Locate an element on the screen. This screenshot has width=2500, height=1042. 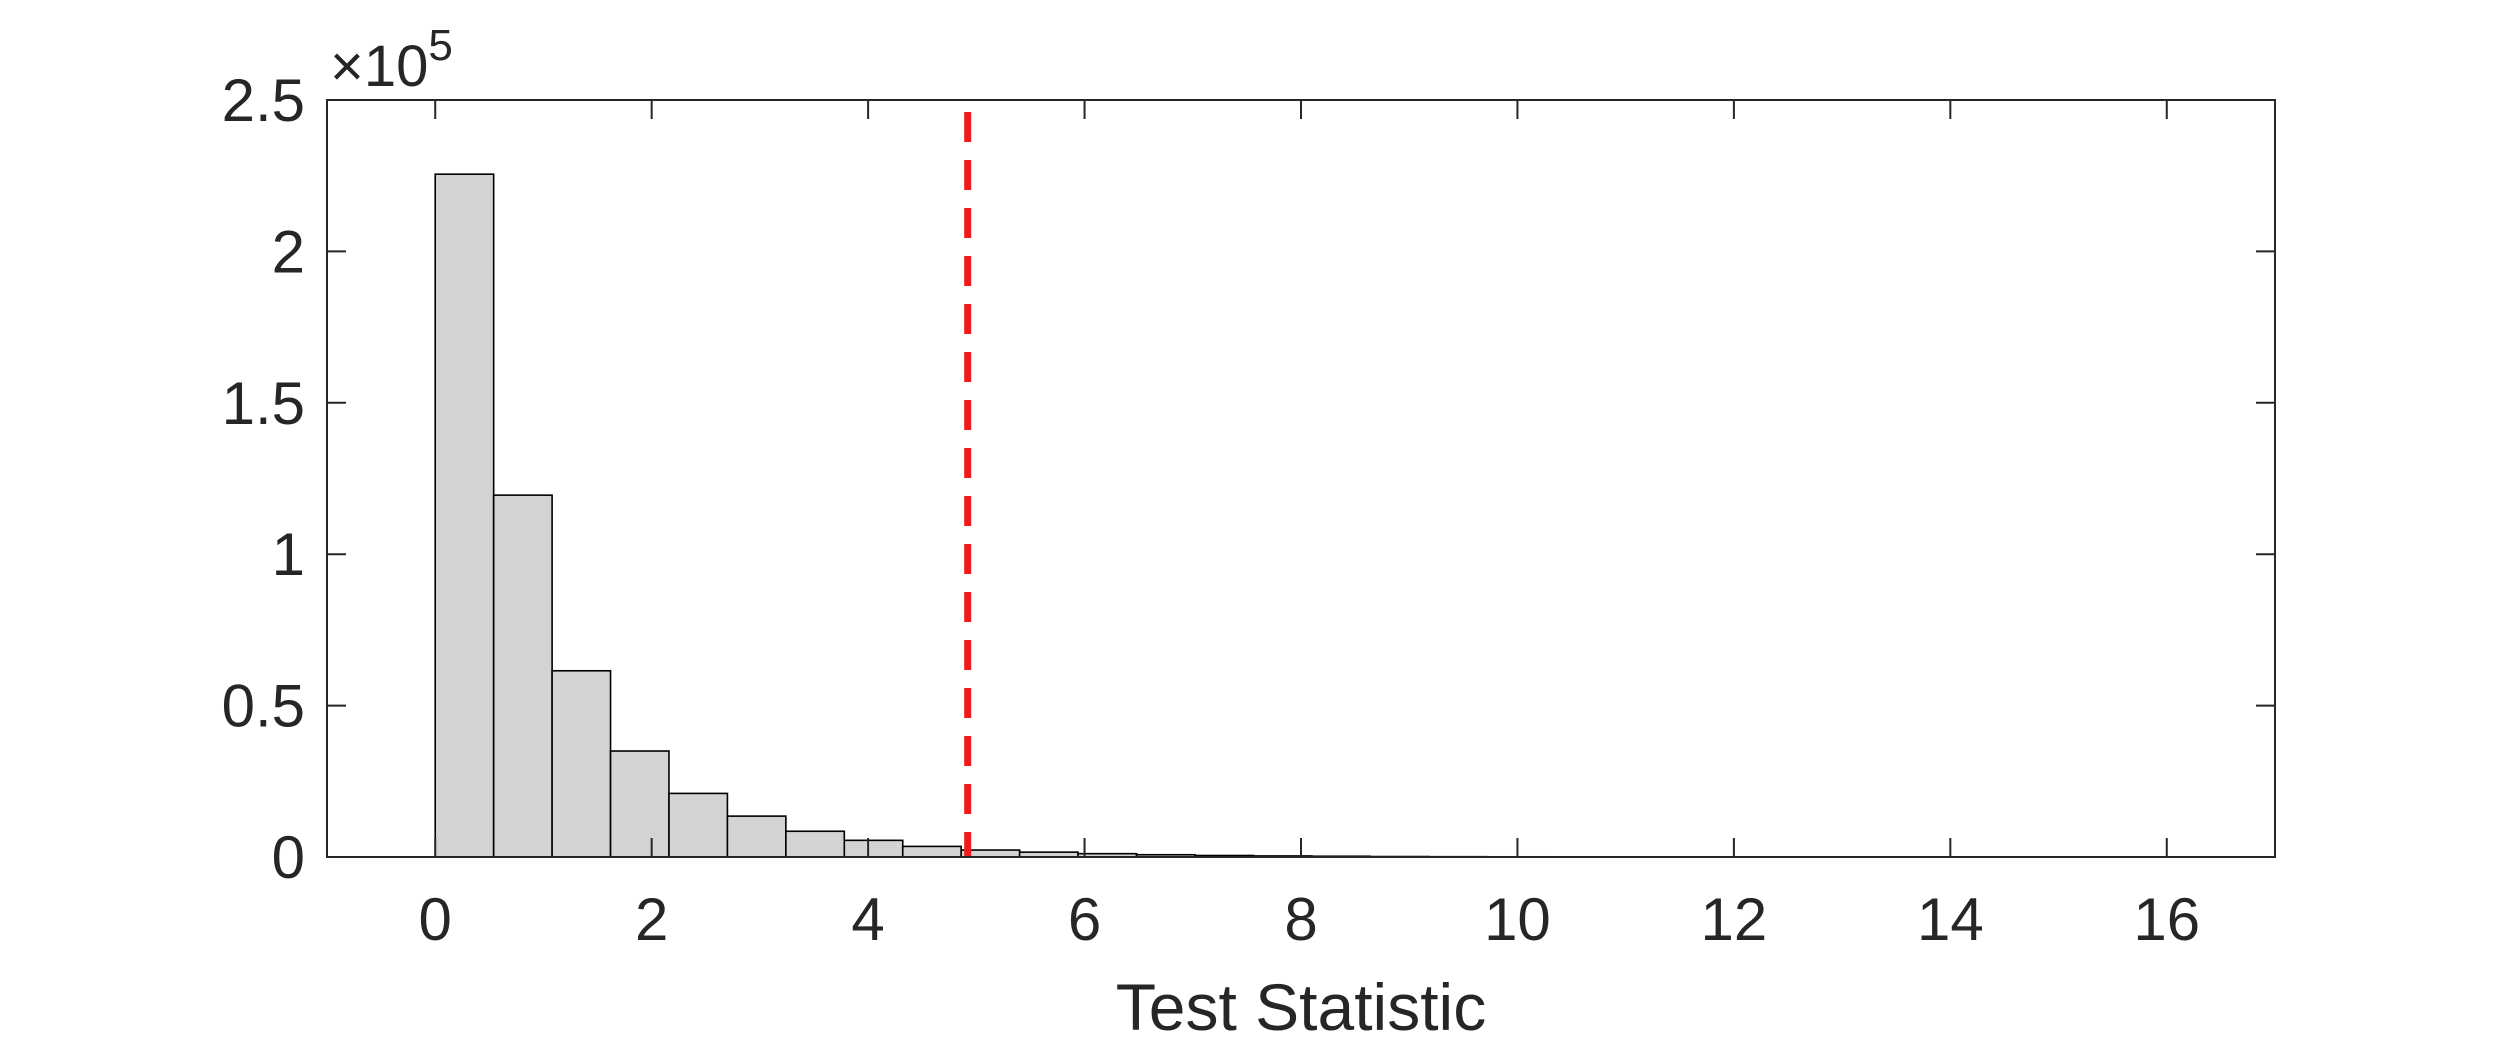
y-axis-multiplier-exponent: 5 is located at coordinates (440, 45).